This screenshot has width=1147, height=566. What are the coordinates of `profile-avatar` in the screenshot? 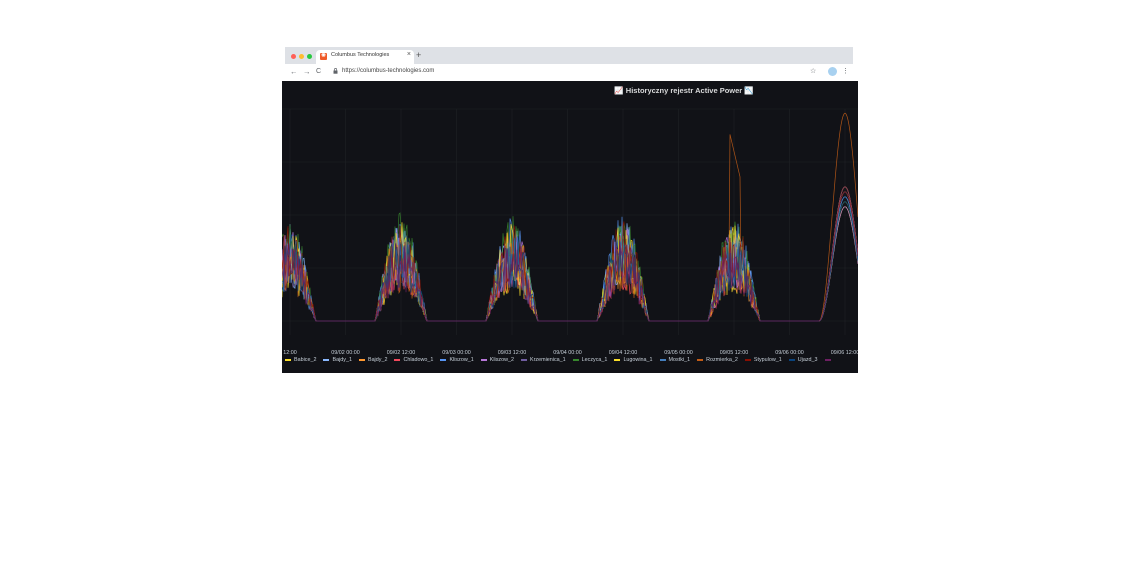 It's located at (832, 71).